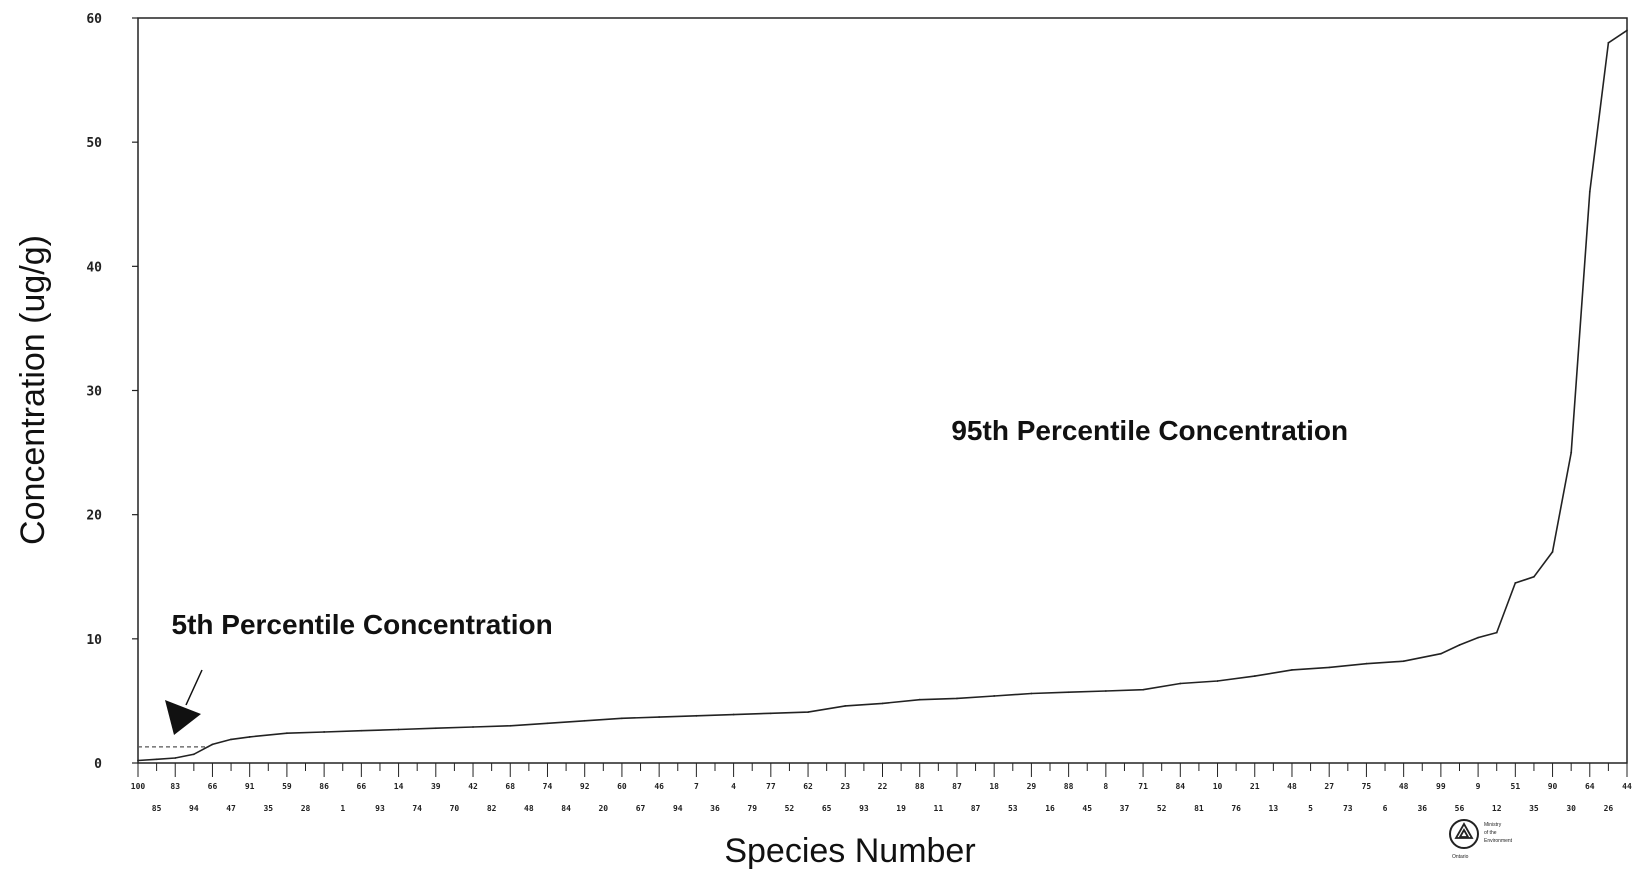 This screenshot has height=874, width=1639. Describe the element at coordinates (771, 786) in the screenshot. I see `x-tick-label: 77` at that location.